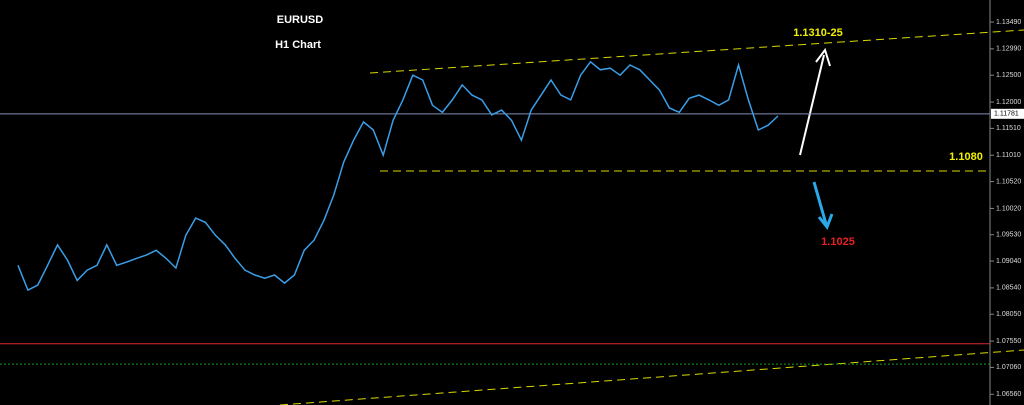  What do you see at coordinates (1008, 394) in the screenshot?
I see `y-tick-label: 1.06560` at bounding box center [1008, 394].